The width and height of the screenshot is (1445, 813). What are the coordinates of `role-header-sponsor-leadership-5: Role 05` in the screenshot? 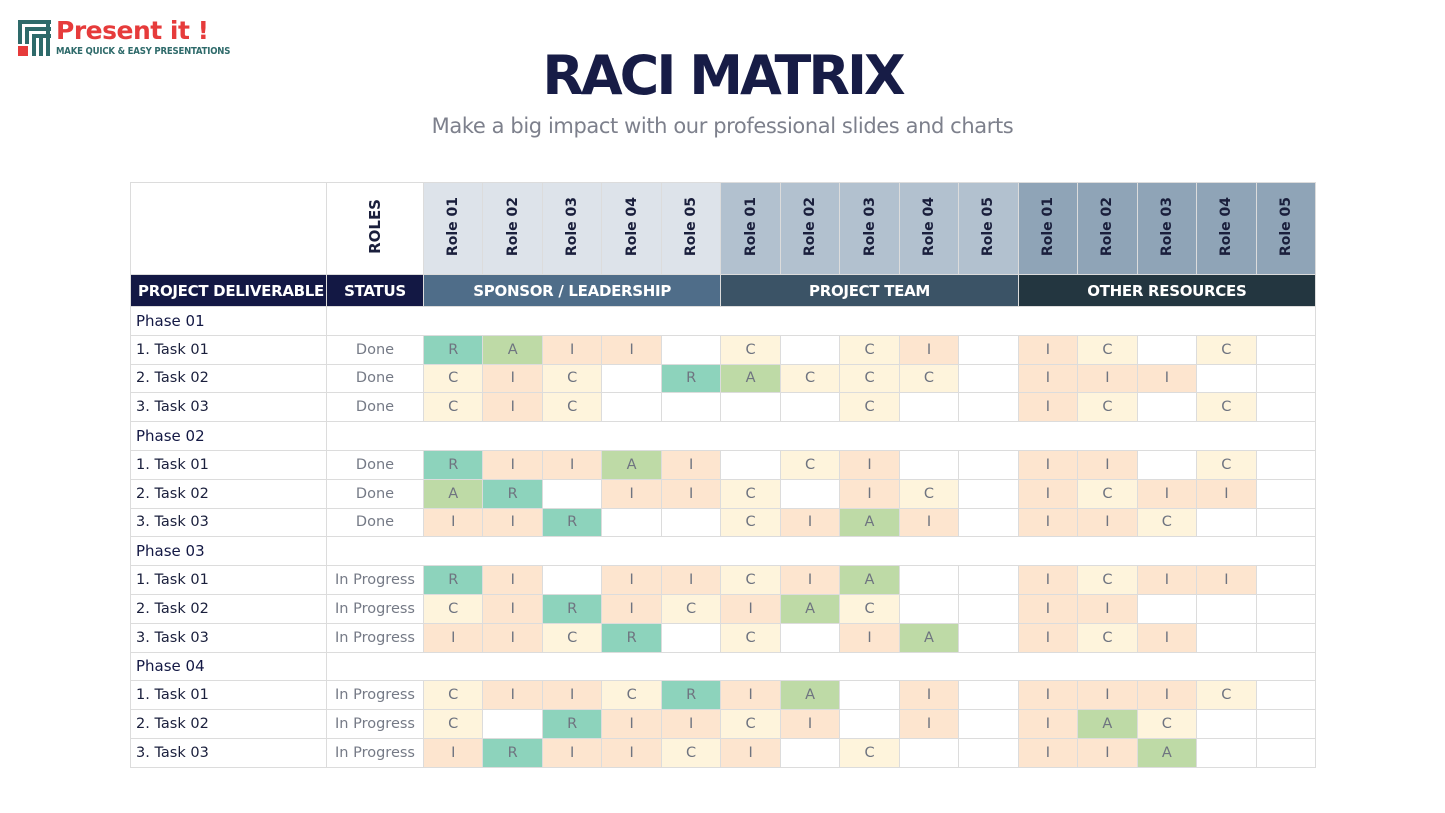 It's located at (691, 228).